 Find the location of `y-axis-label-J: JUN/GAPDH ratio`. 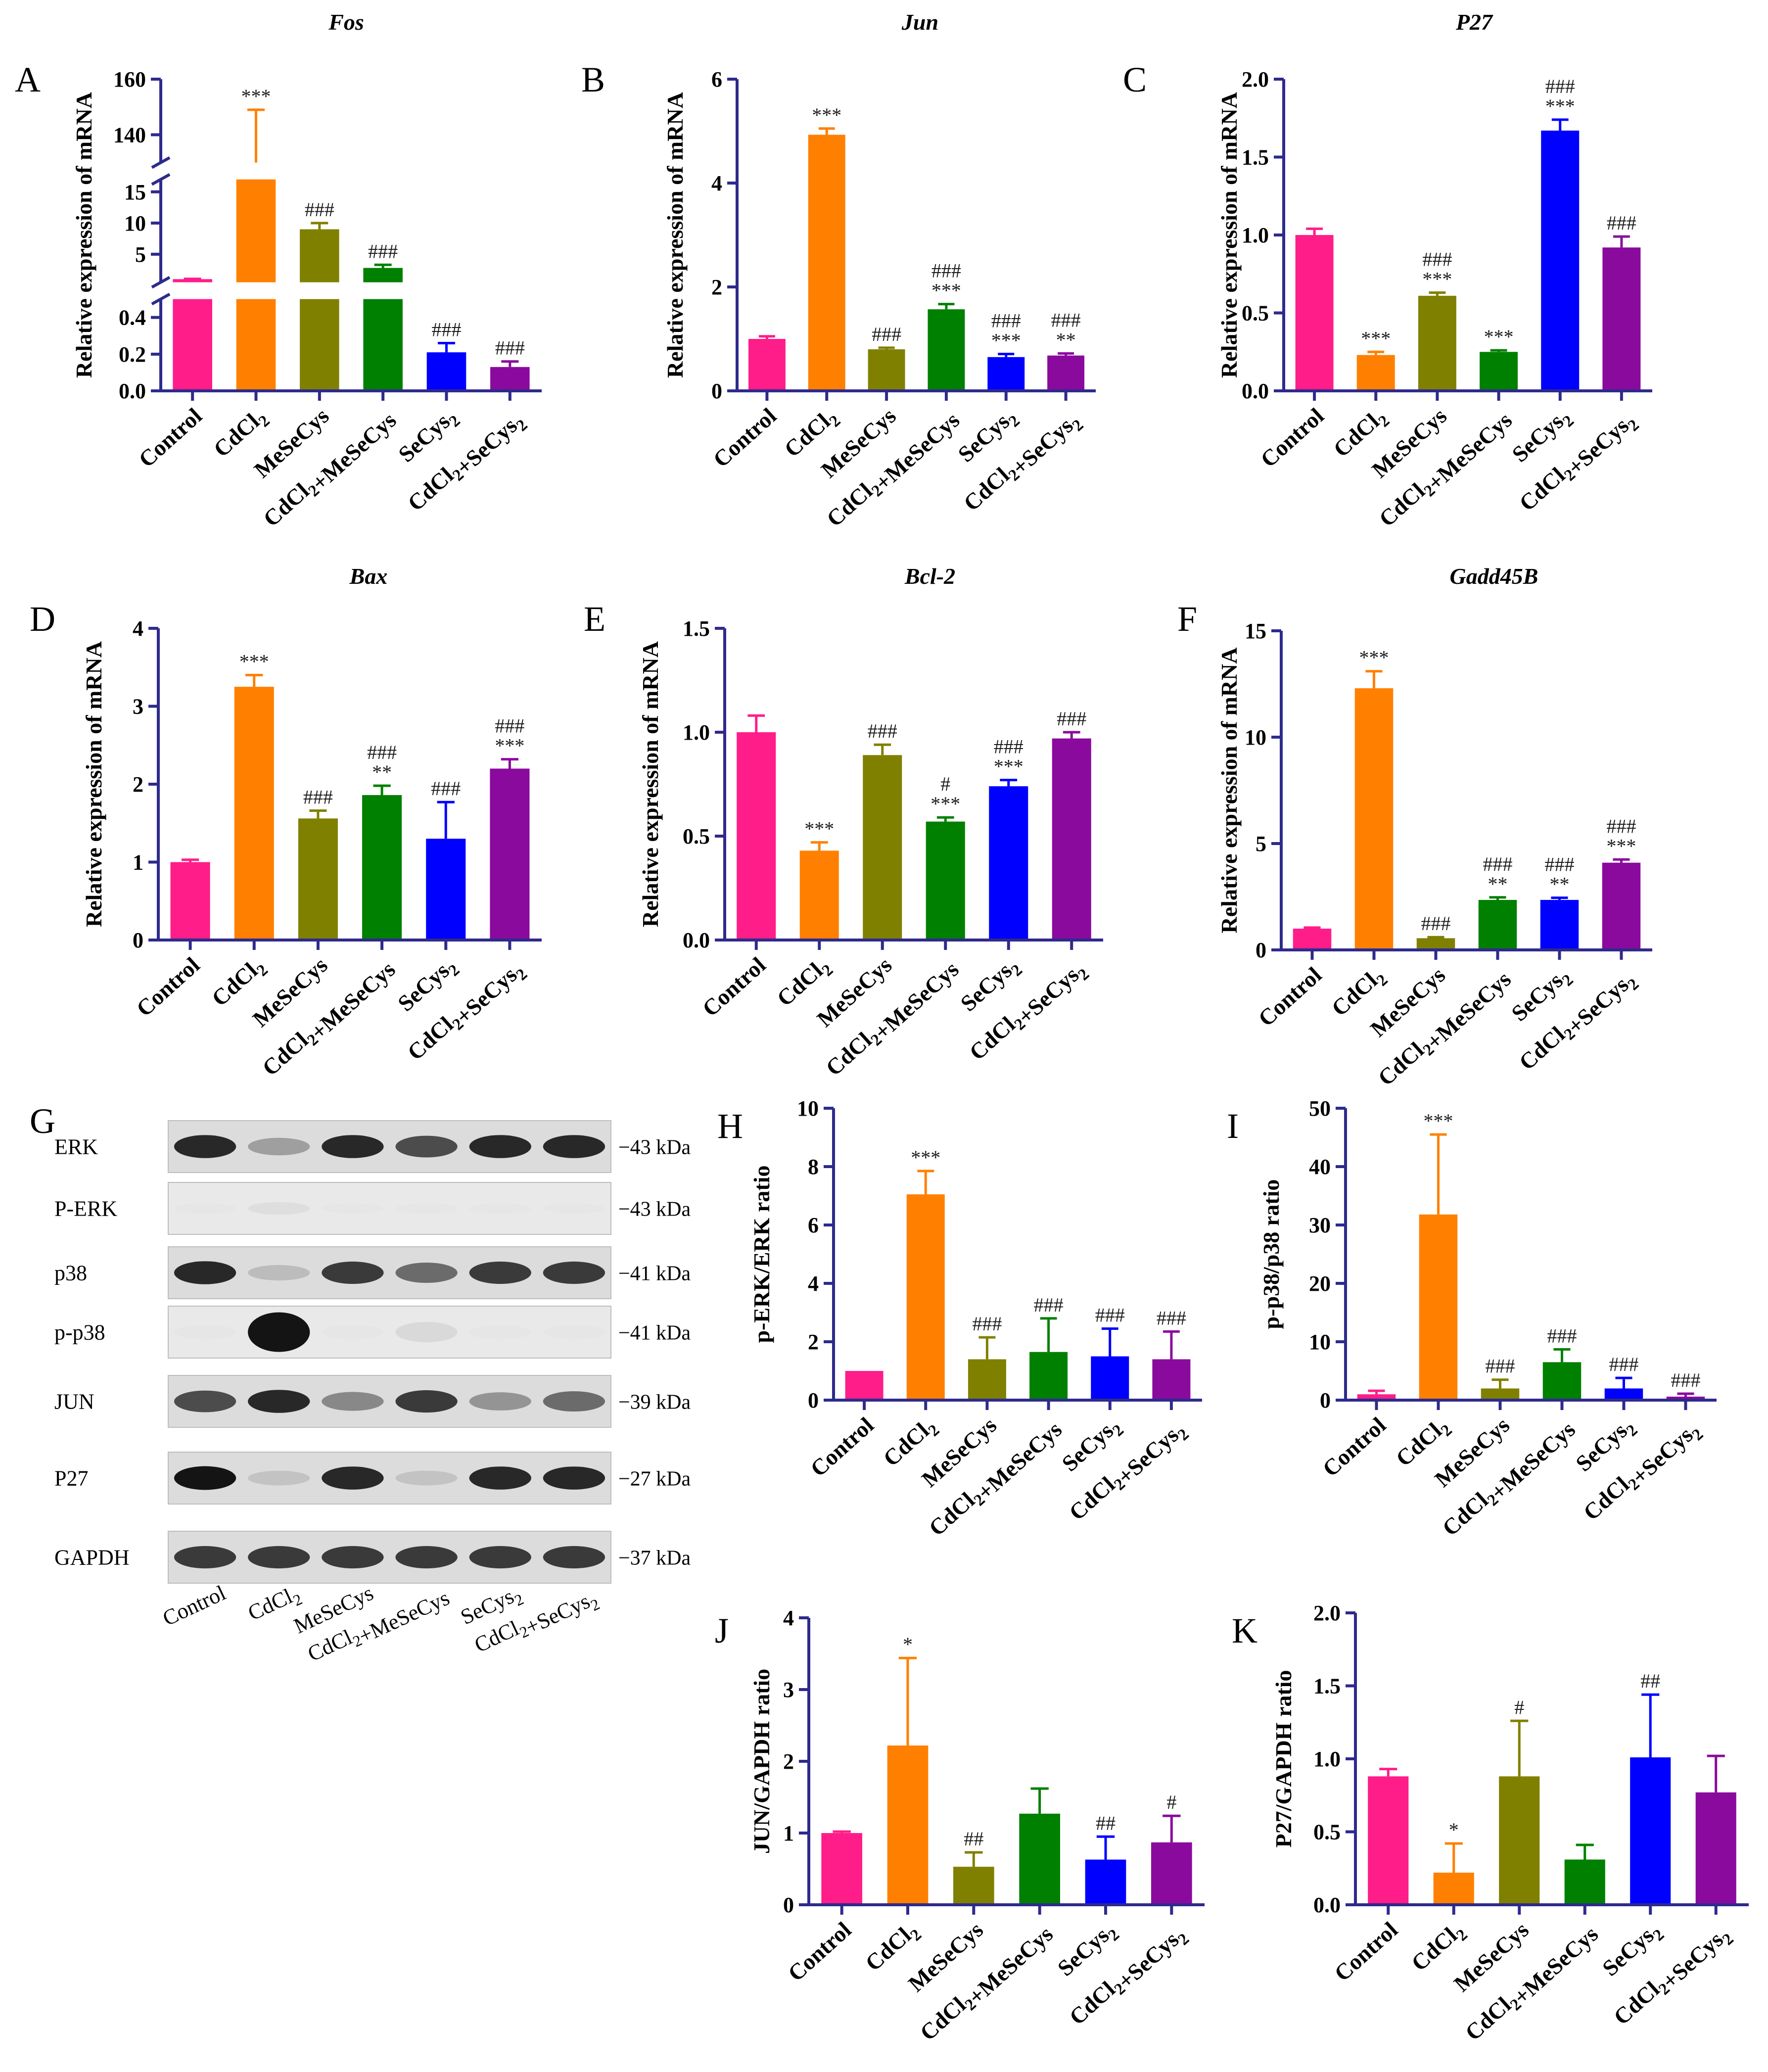

y-axis-label-J: JUN/GAPDH ratio is located at coordinates (761, 1761).